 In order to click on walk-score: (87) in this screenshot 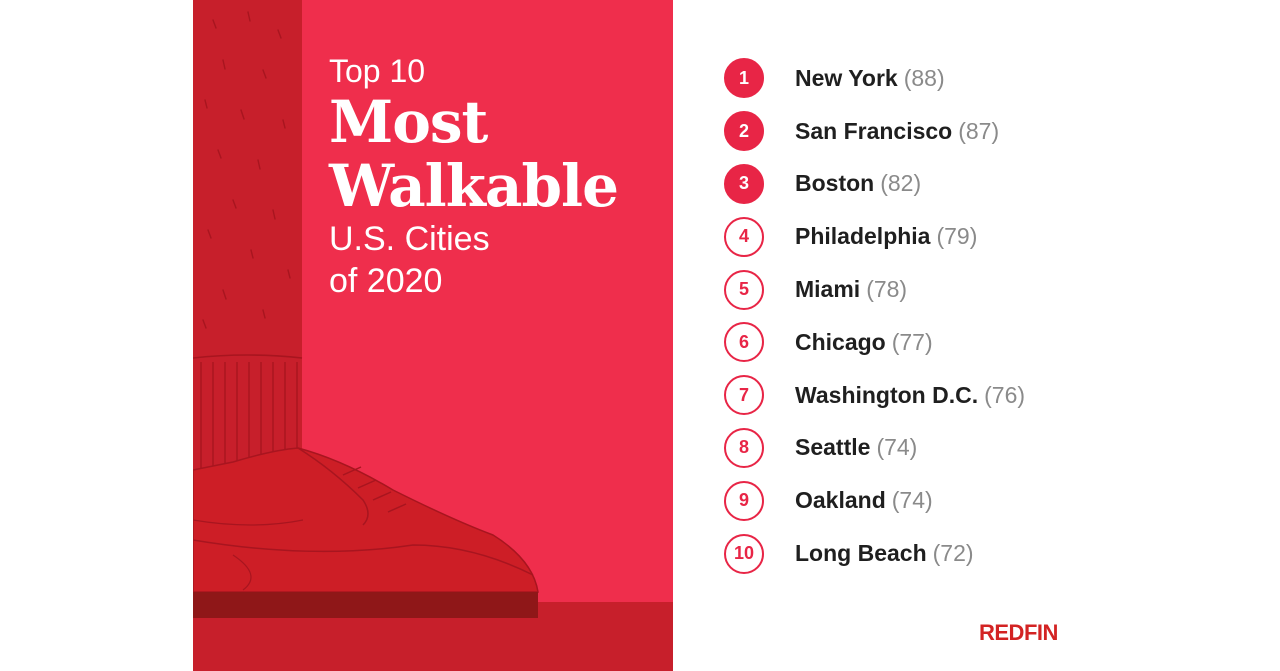, I will do `click(979, 130)`.